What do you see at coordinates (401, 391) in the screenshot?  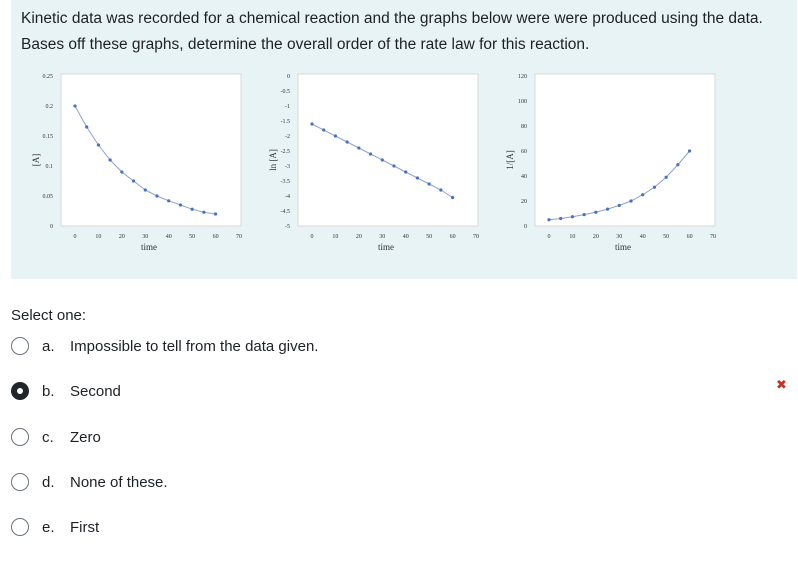 I see `answer-option-b: b. Second` at bounding box center [401, 391].